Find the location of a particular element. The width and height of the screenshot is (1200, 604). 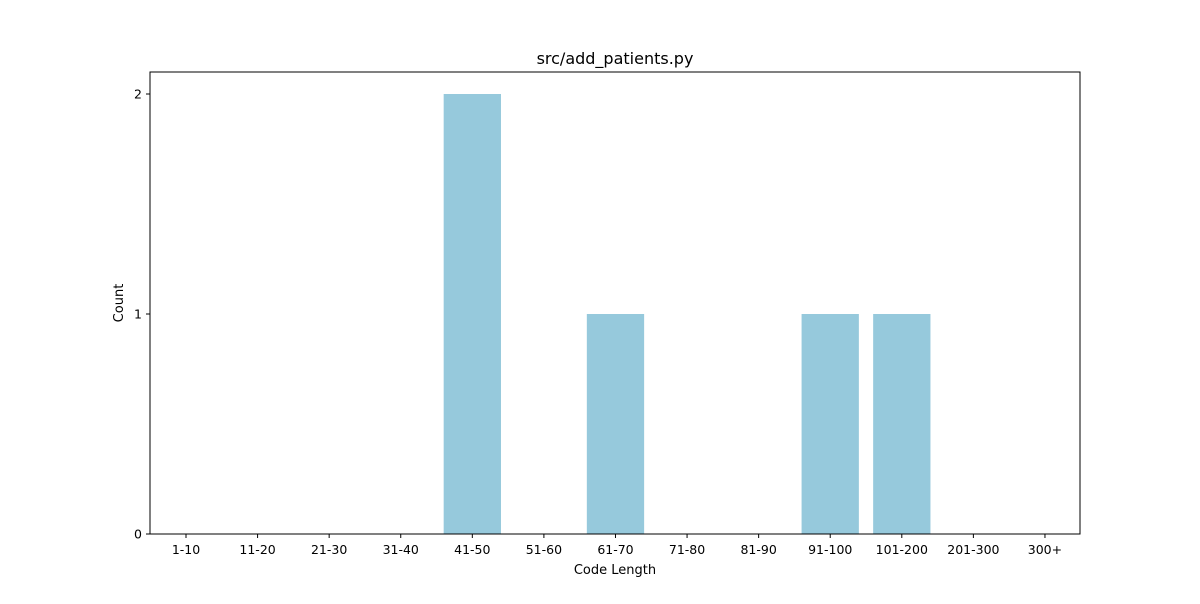

y-tick-label: 2 is located at coordinates (138, 94).